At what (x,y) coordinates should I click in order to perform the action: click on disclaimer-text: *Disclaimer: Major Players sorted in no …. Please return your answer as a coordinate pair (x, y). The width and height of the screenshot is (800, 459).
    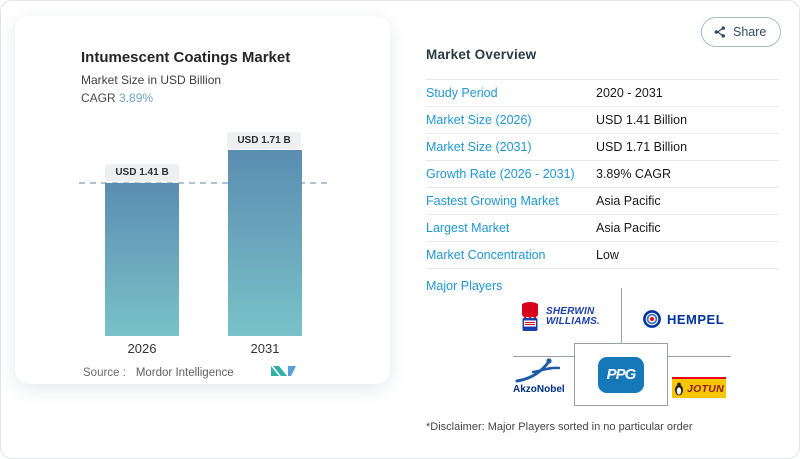
    Looking at the image, I should click on (559, 427).